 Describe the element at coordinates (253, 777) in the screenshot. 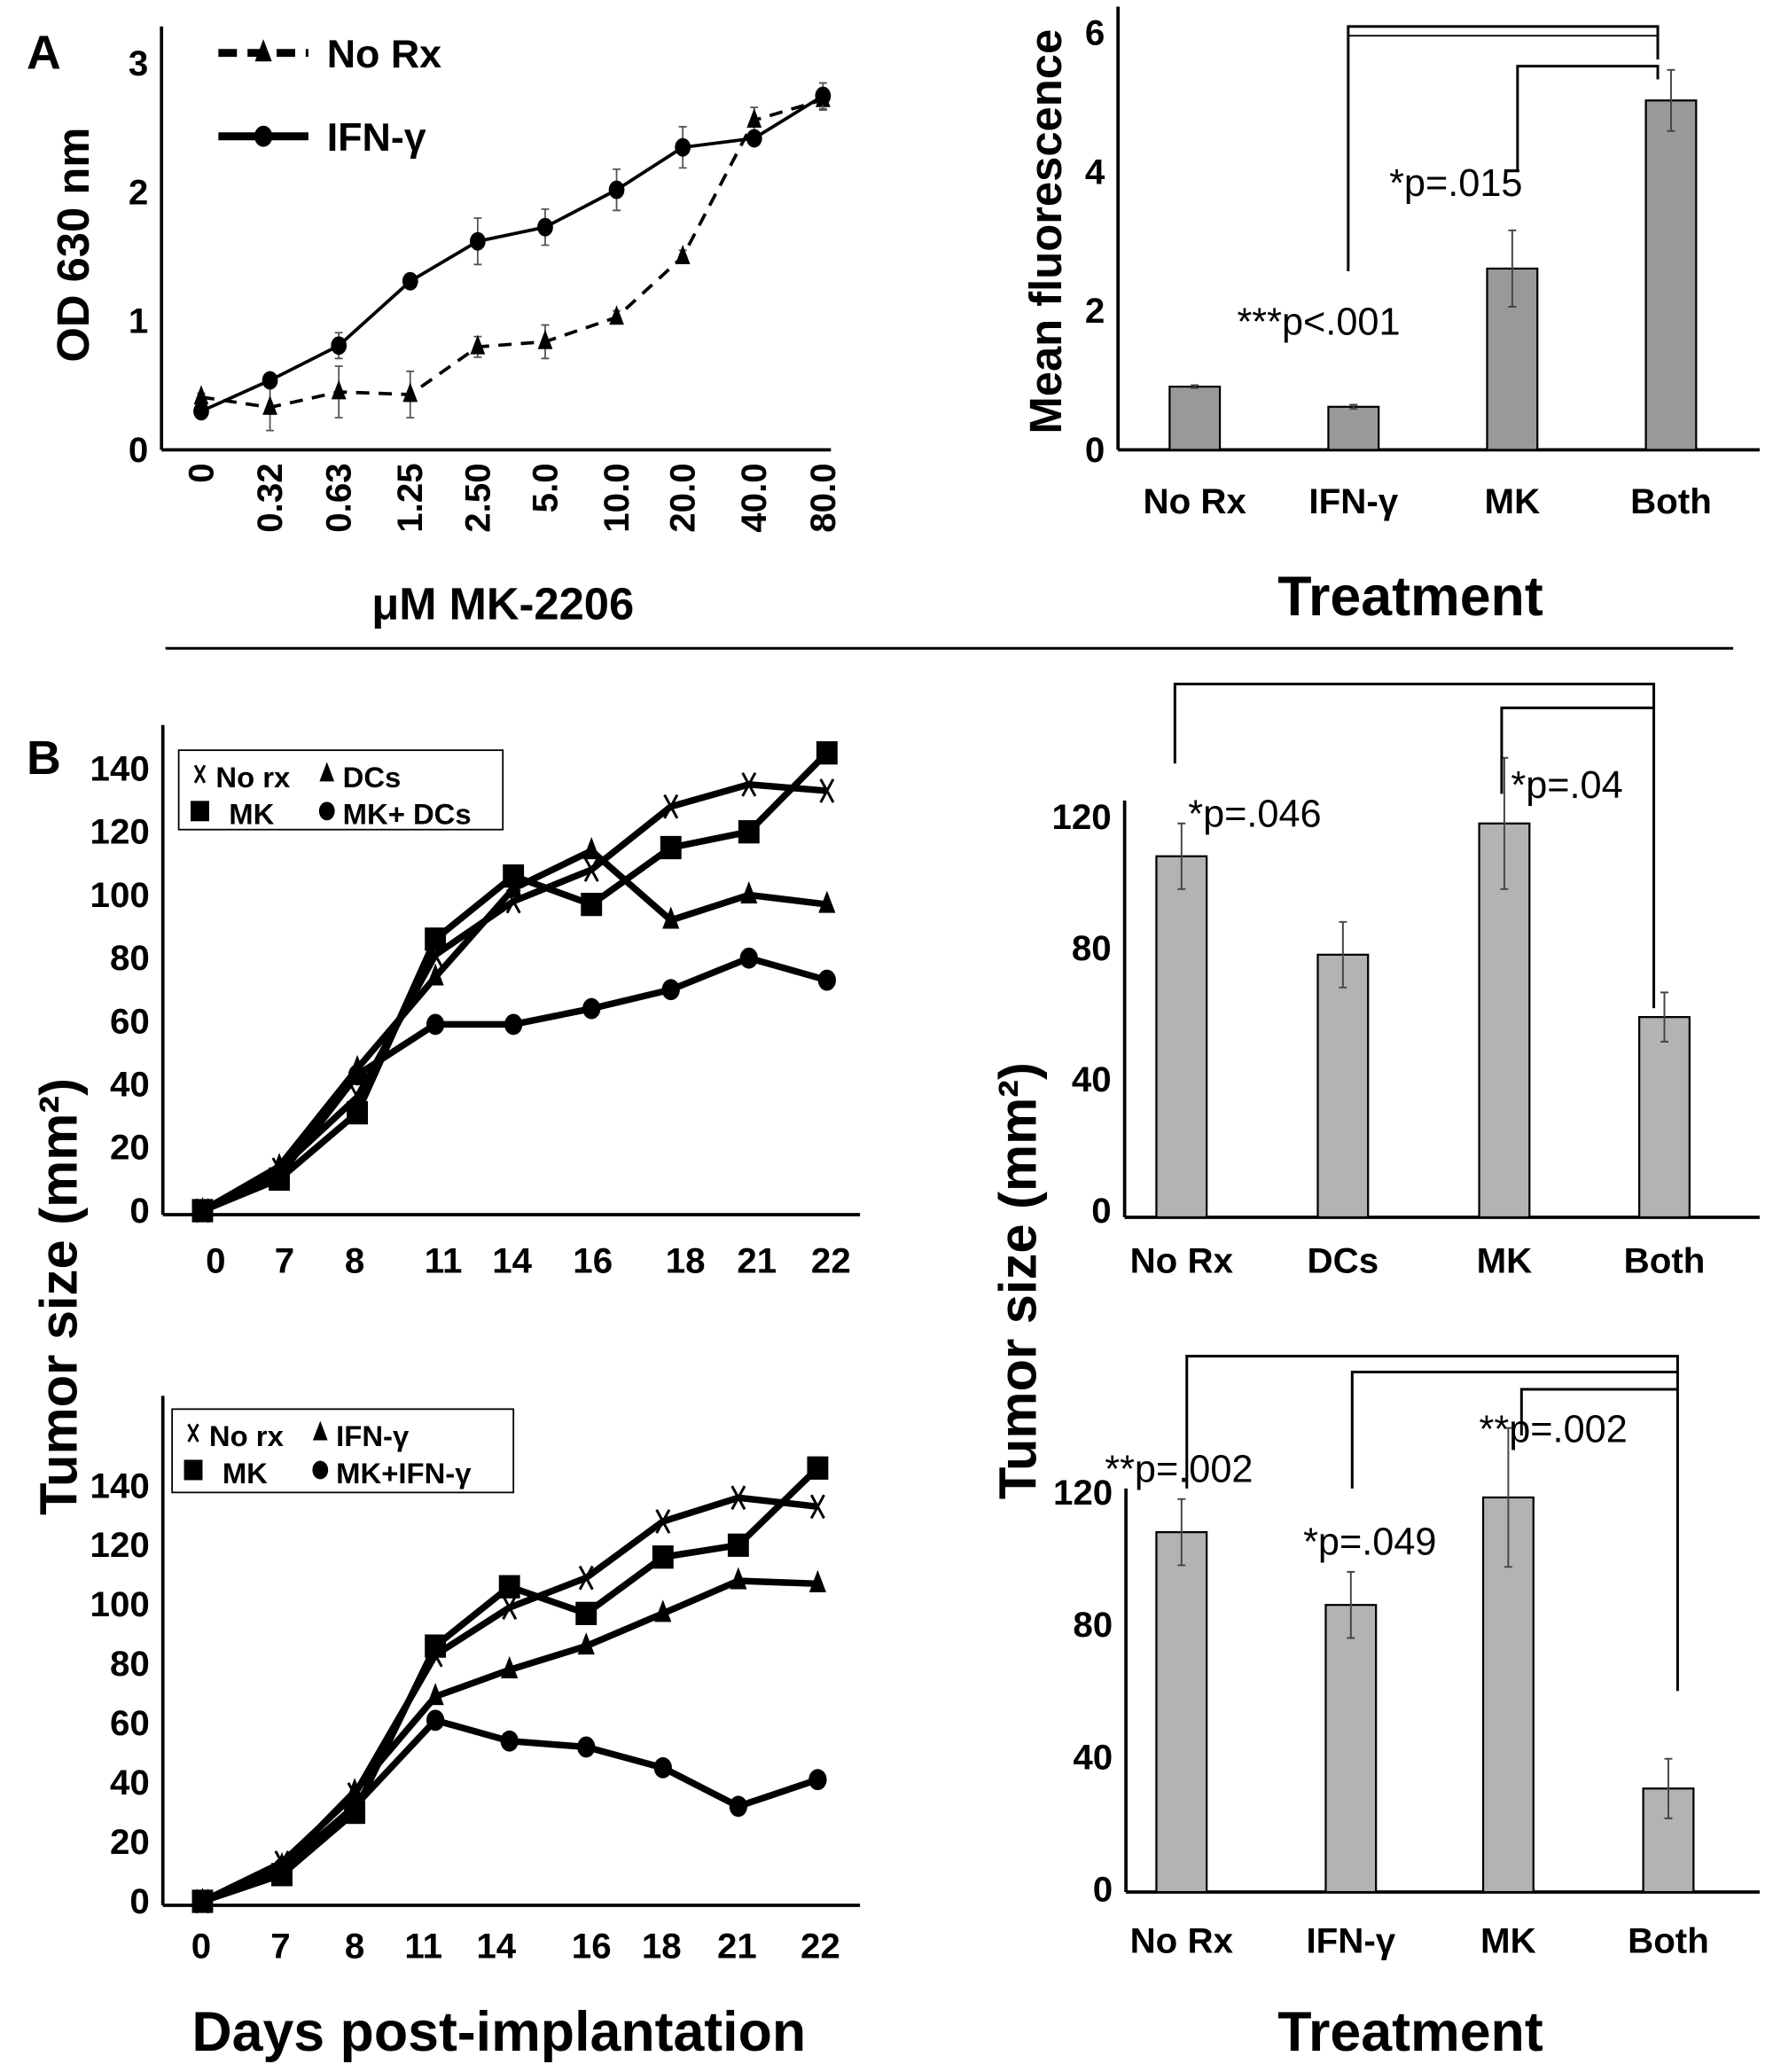

I see `legend-label: No rx` at that location.